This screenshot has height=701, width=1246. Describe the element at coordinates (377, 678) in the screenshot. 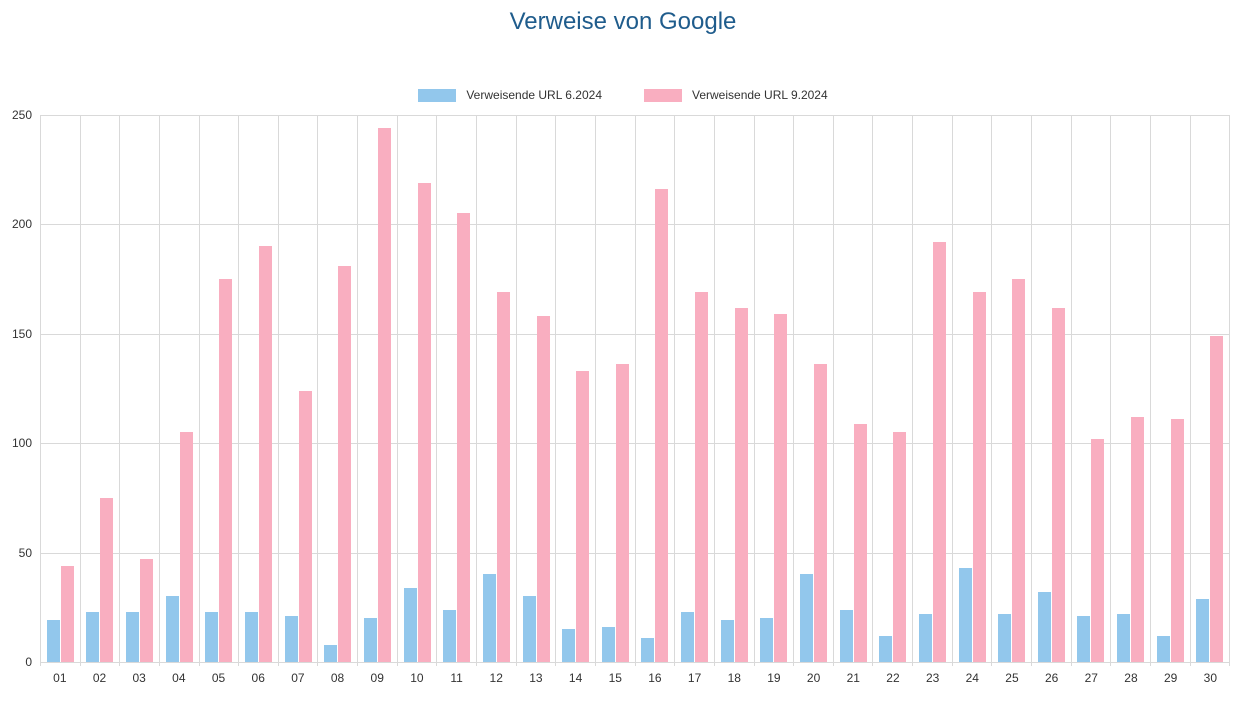

I see `x-axis-label-day-09: 09` at that location.